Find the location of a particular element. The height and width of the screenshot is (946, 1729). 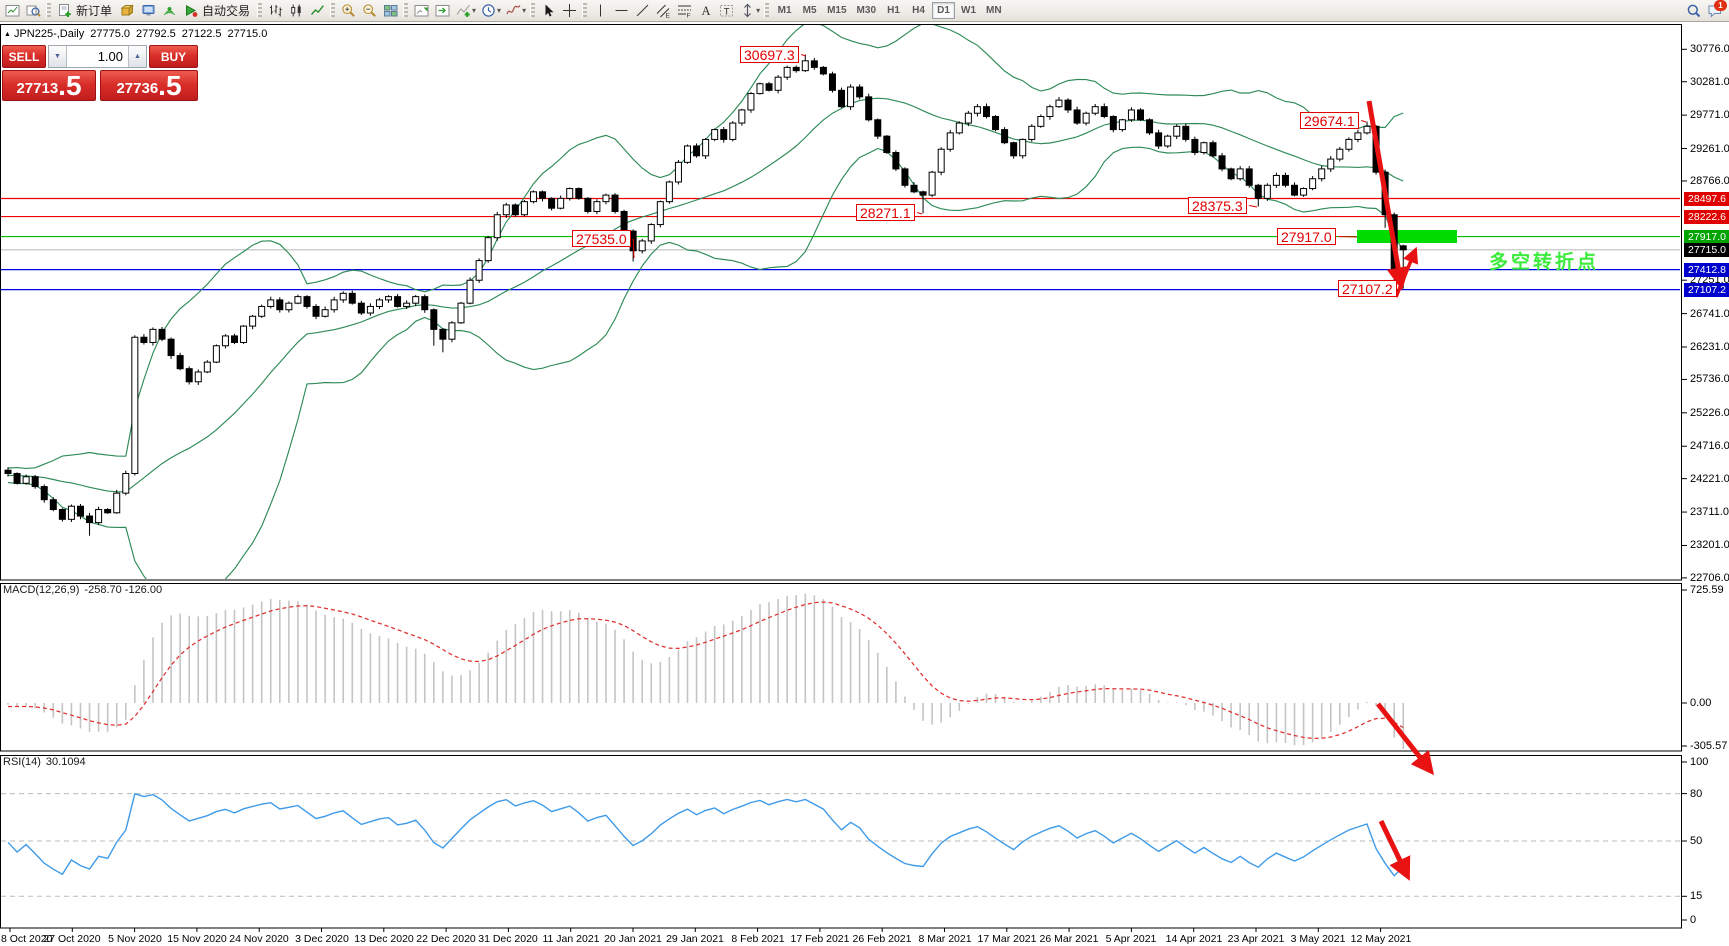

notification-badge: 1 is located at coordinates (1720, 5).